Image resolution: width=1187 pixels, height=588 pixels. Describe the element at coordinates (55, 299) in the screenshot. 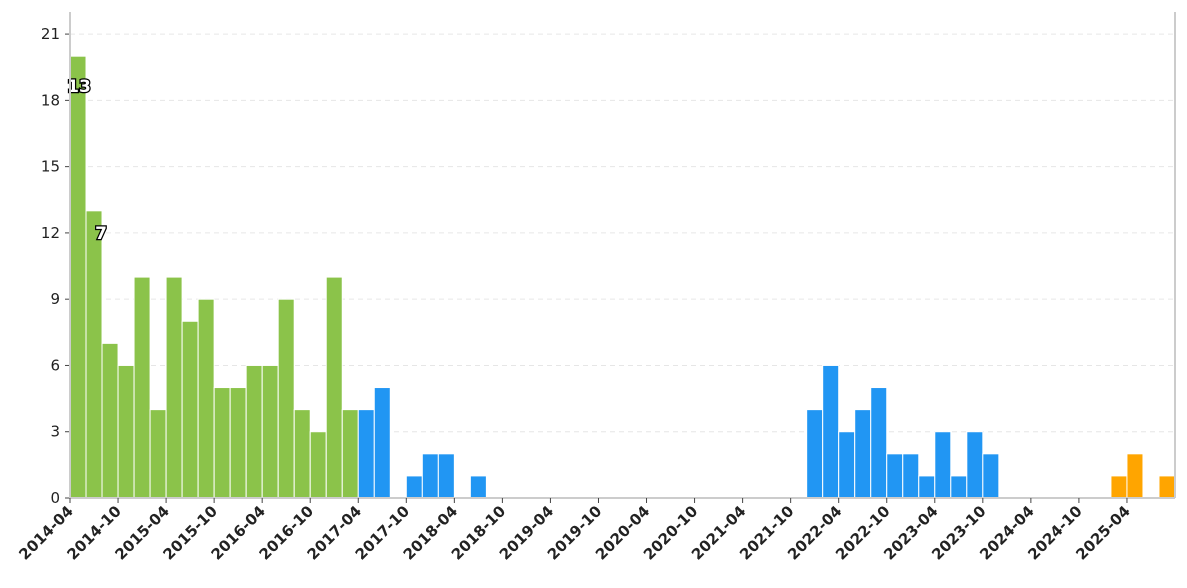

I see `y-tick-label: 9` at that location.